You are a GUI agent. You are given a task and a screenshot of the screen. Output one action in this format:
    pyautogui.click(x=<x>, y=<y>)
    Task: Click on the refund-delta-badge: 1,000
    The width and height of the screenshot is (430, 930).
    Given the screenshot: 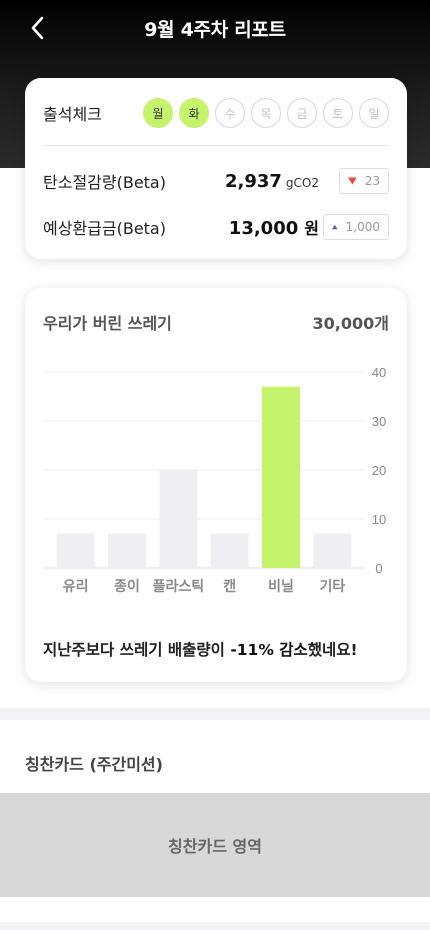 What is the action you would take?
    pyautogui.click(x=356, y=227)
    